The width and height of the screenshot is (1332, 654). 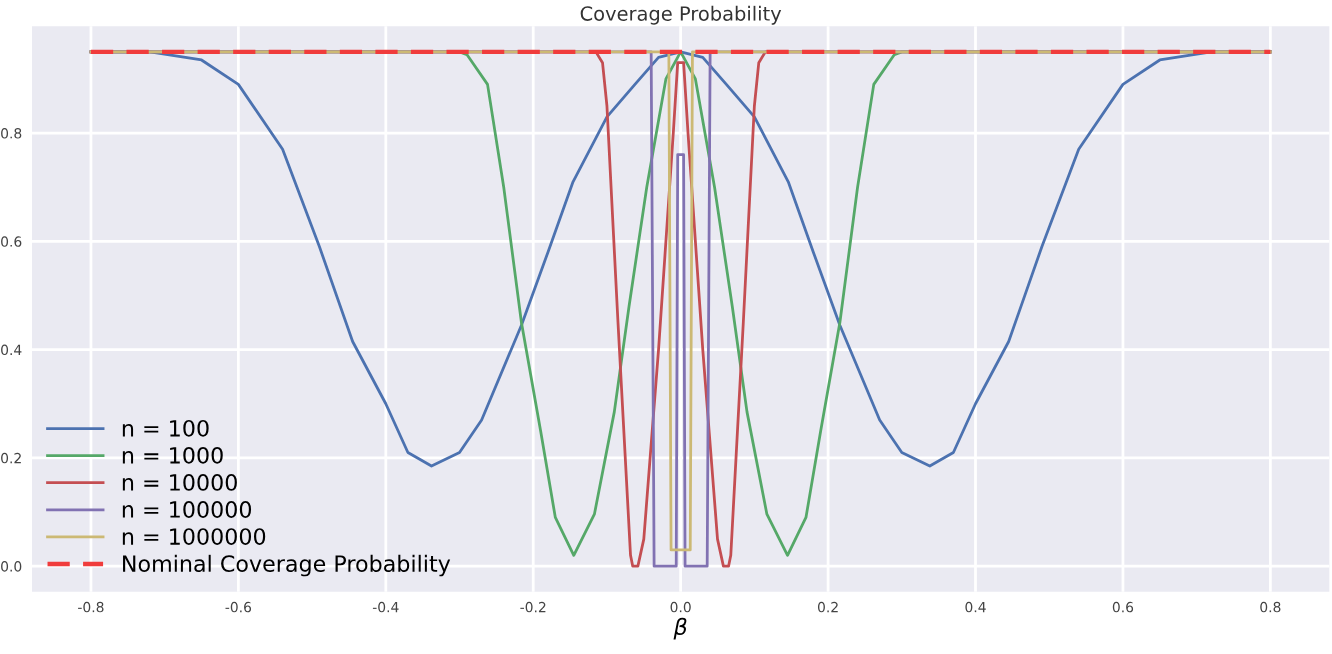 I want to click on legend-label: n = 10000, so click(x=179, y=482).